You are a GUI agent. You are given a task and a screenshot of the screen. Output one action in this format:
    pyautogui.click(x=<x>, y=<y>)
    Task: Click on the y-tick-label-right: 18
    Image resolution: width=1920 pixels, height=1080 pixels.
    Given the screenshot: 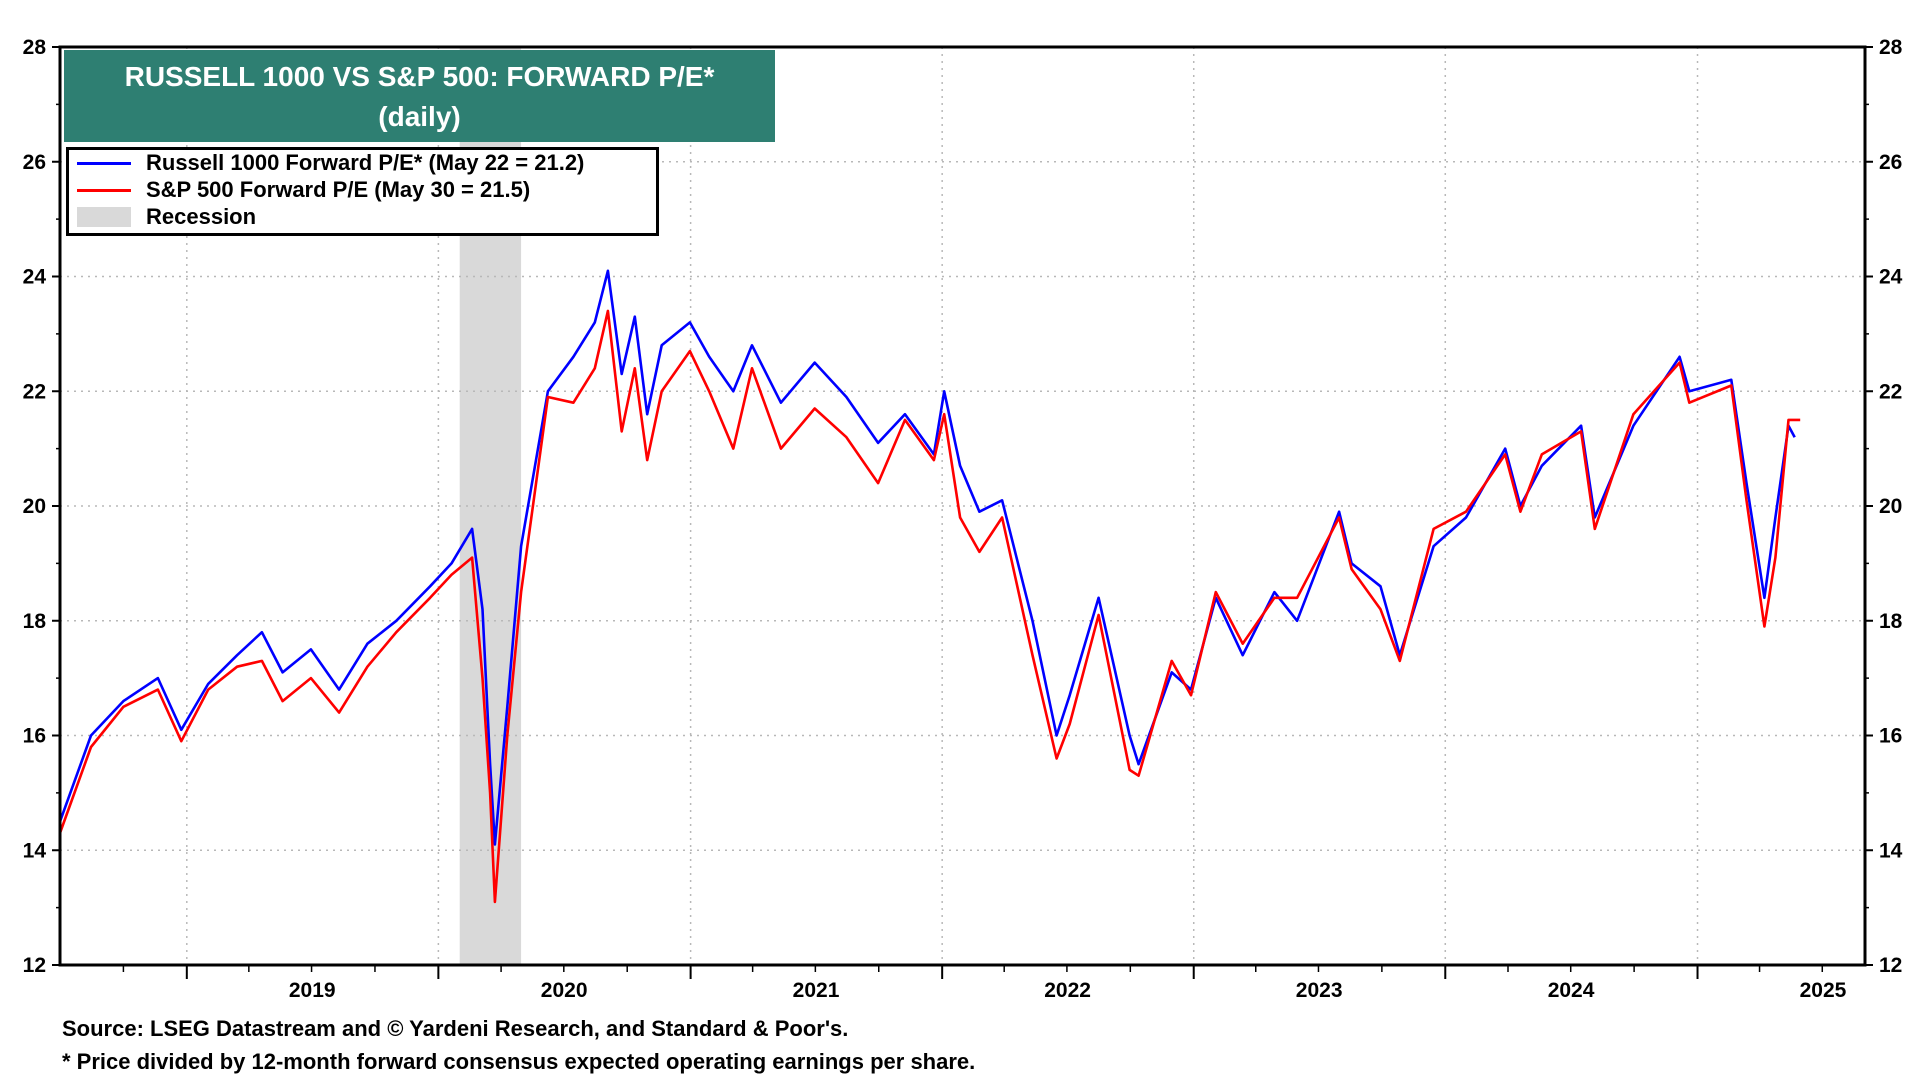 What is the action you would take?
    pyautogui.click(x=1891, y=621)
    